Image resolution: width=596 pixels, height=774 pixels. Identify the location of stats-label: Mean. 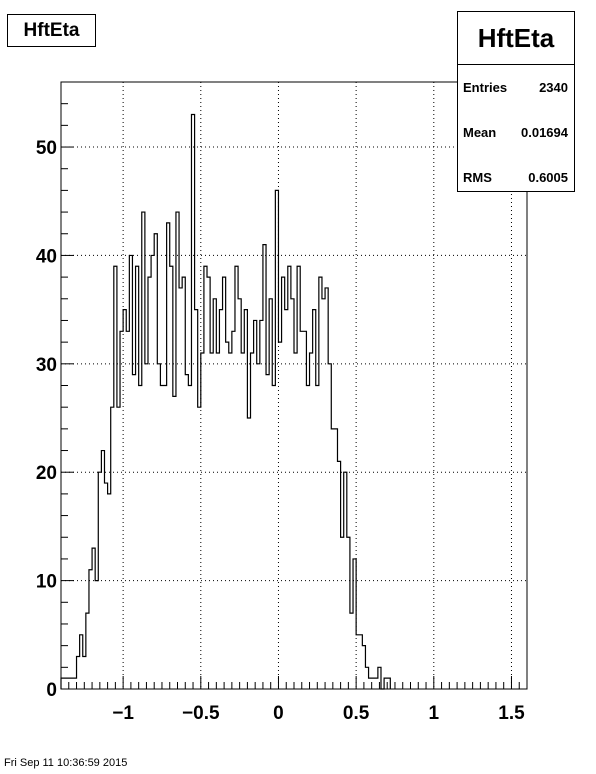
(480, 132).